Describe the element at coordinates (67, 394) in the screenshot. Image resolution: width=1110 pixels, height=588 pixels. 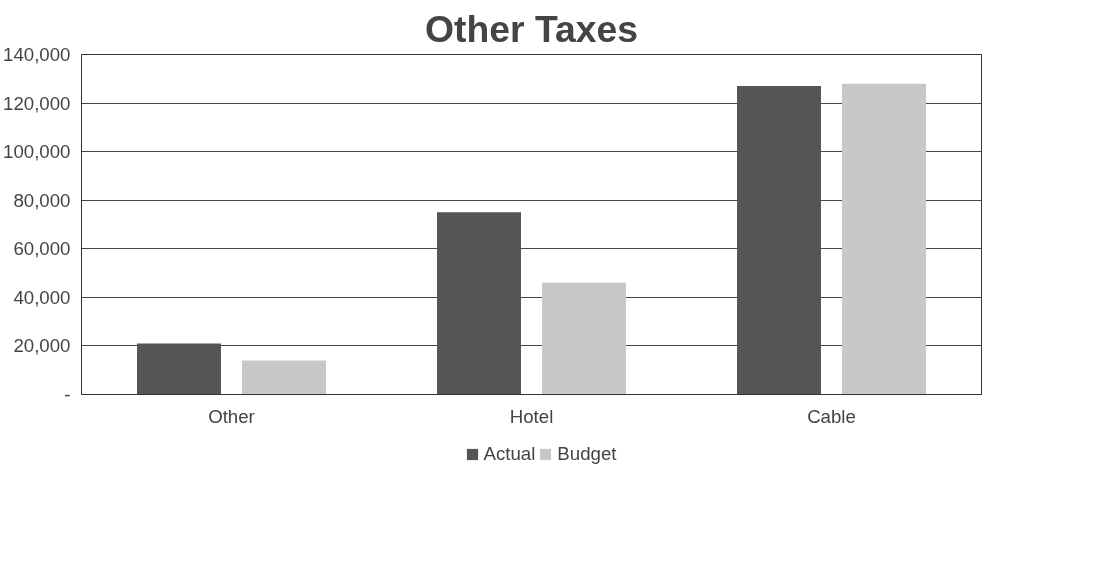
I see `y-tick-label: -` at that location.